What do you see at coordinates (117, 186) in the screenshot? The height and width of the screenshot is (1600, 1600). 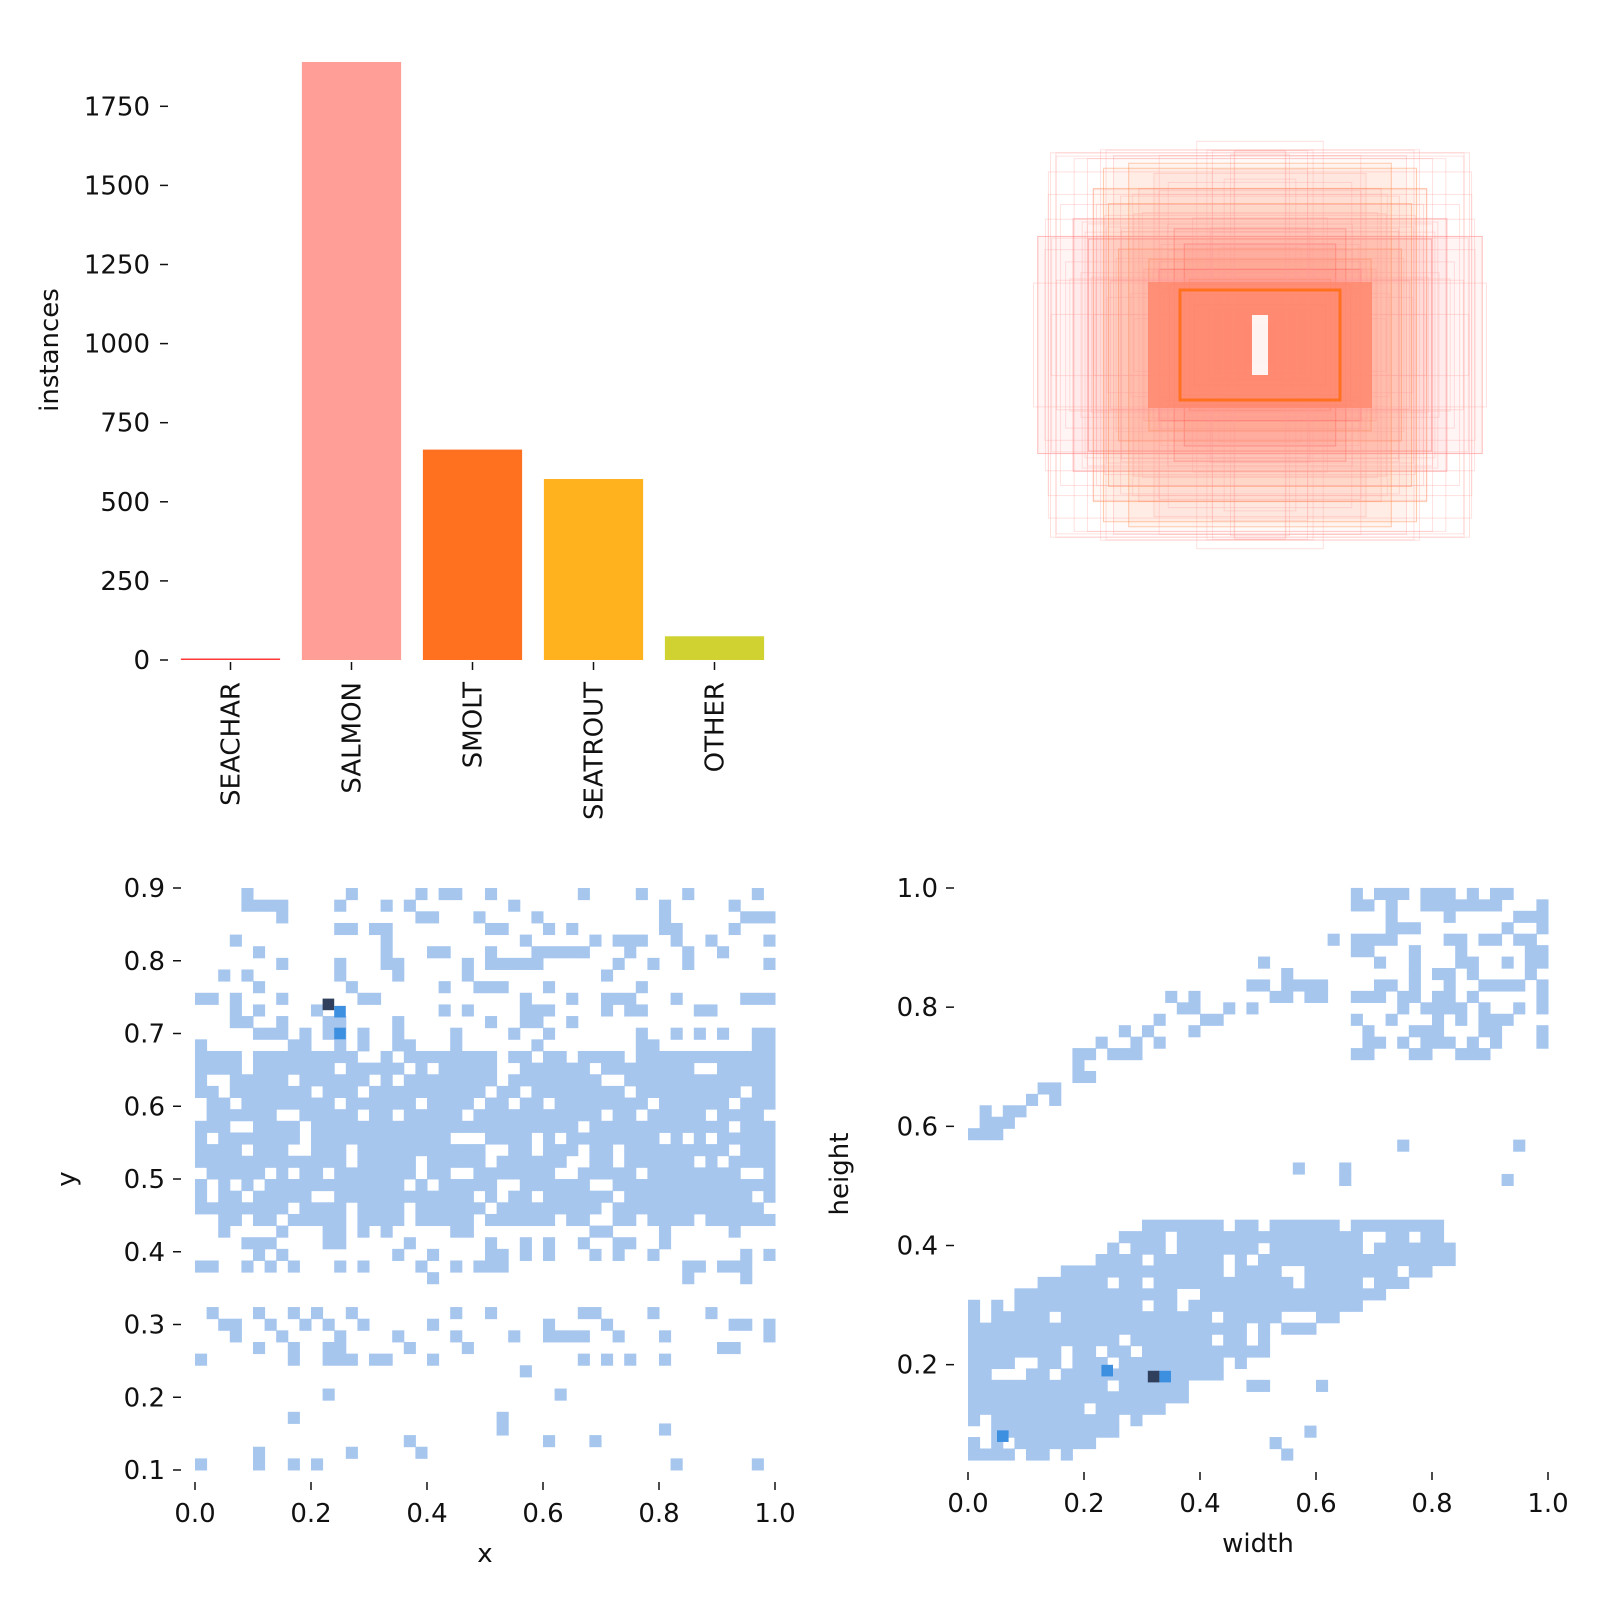 I see `y-tick-label: 1500` at bounding box center [117, 186].